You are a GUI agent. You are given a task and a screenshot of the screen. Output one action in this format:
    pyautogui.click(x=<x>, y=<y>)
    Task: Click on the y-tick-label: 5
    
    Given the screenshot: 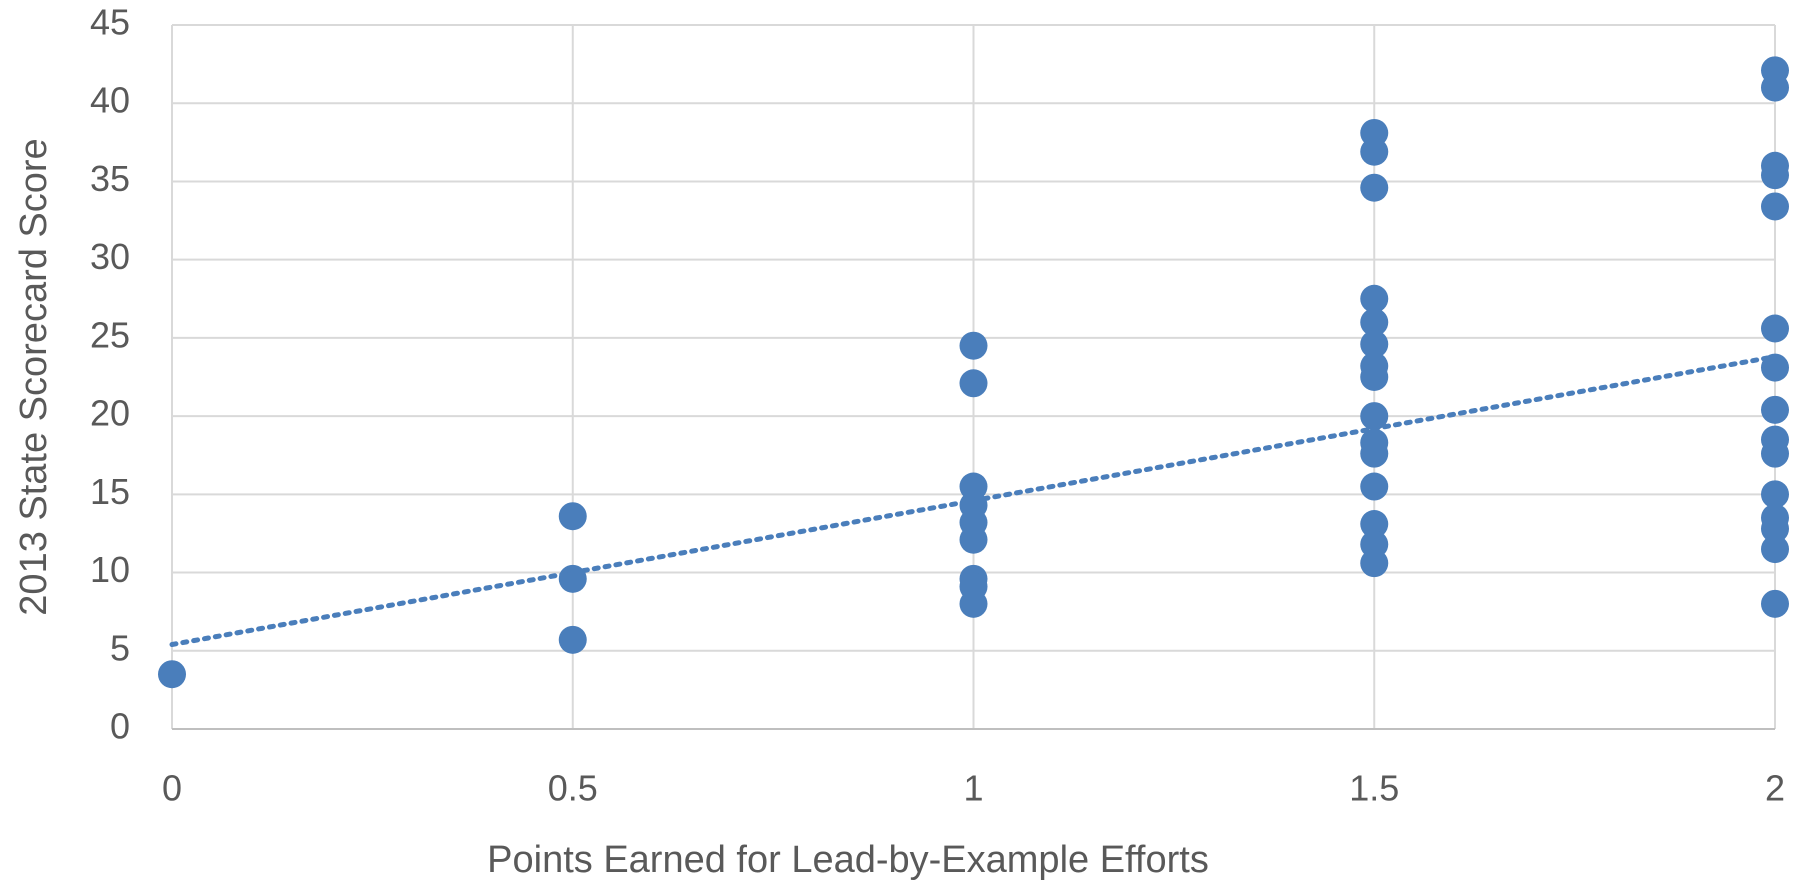 What is the action you would take?
    pyautogui.click(x=120, y=647)
    